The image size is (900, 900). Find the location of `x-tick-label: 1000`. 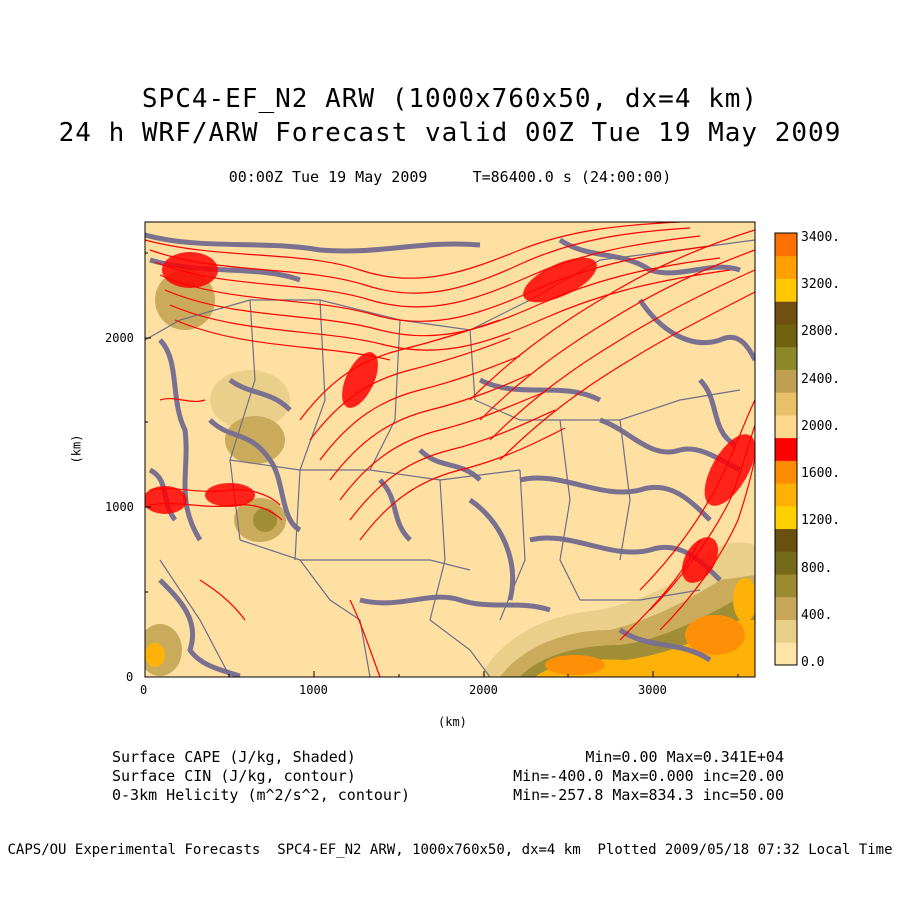

x-tick-label: 1000 is located at coordinates (313, 690).